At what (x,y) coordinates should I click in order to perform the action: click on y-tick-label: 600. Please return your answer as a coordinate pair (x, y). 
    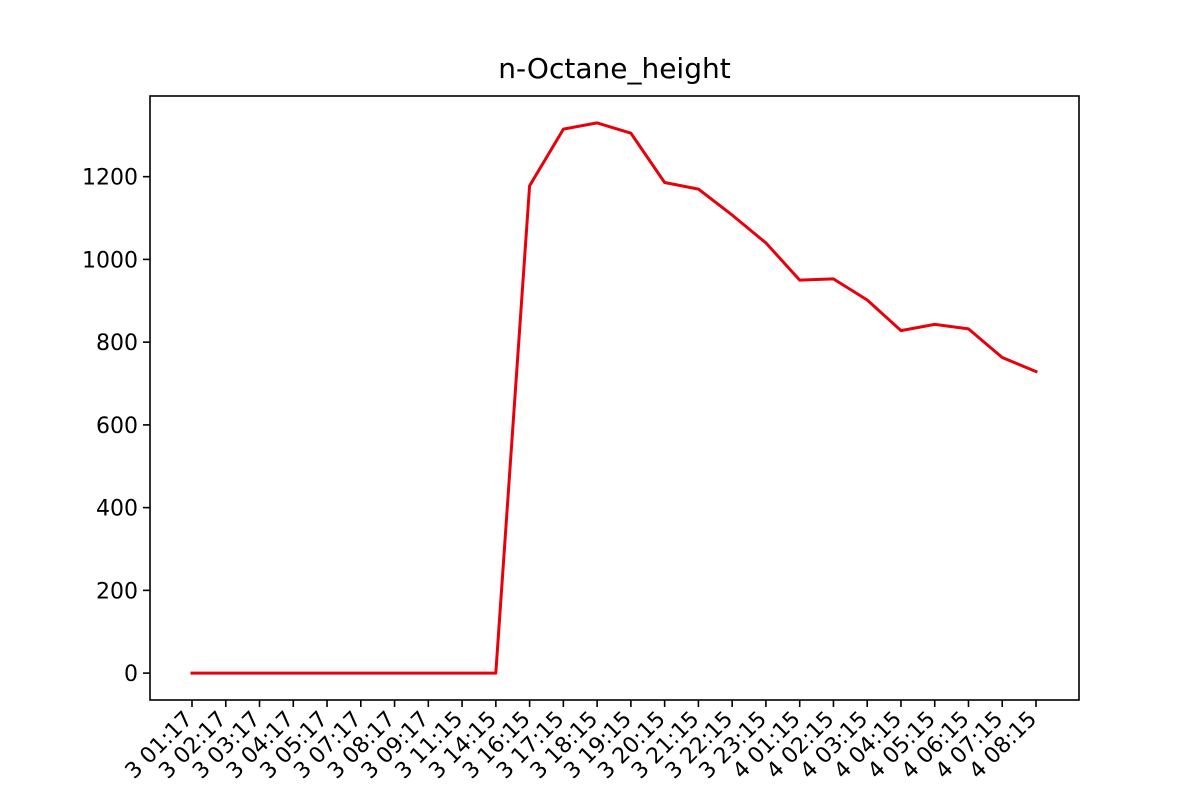
    Looking at the image, I should click on (117, 426).